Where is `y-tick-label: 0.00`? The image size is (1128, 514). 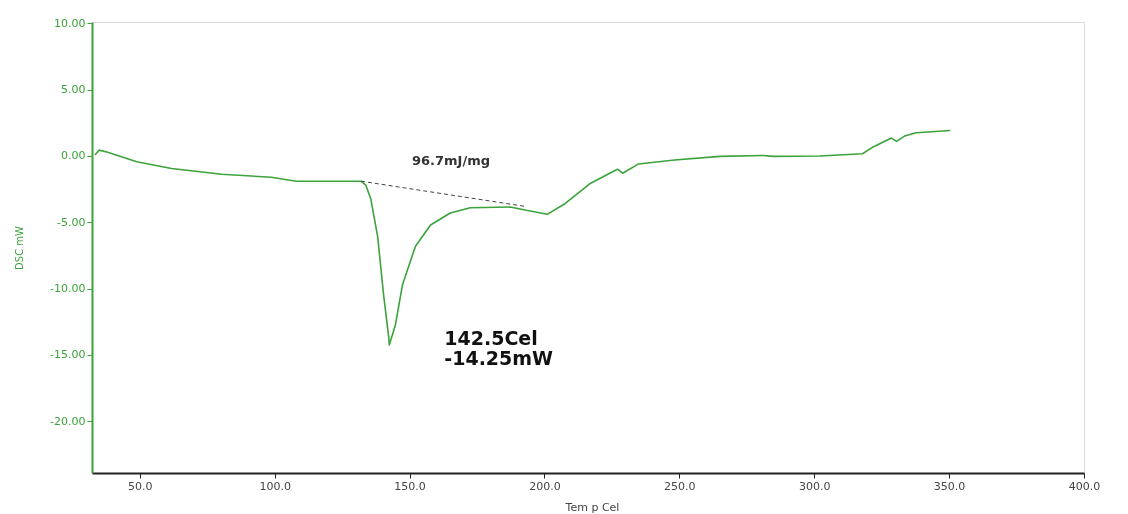
y-tick-label: 0.00 is located at coordinates (73, 156).